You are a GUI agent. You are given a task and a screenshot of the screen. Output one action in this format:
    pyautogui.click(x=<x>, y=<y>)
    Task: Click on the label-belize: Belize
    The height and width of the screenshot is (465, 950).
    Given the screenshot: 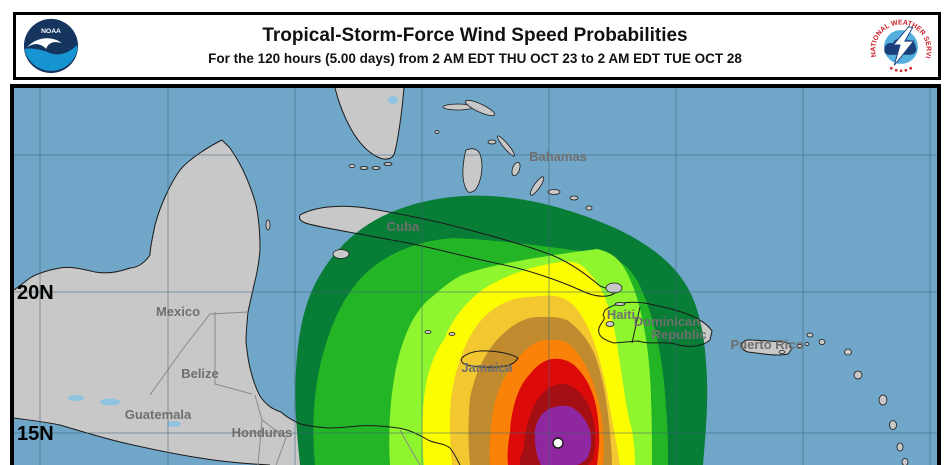 What is the action you would take?
    pyautogui.click(x=200, y=373)
    